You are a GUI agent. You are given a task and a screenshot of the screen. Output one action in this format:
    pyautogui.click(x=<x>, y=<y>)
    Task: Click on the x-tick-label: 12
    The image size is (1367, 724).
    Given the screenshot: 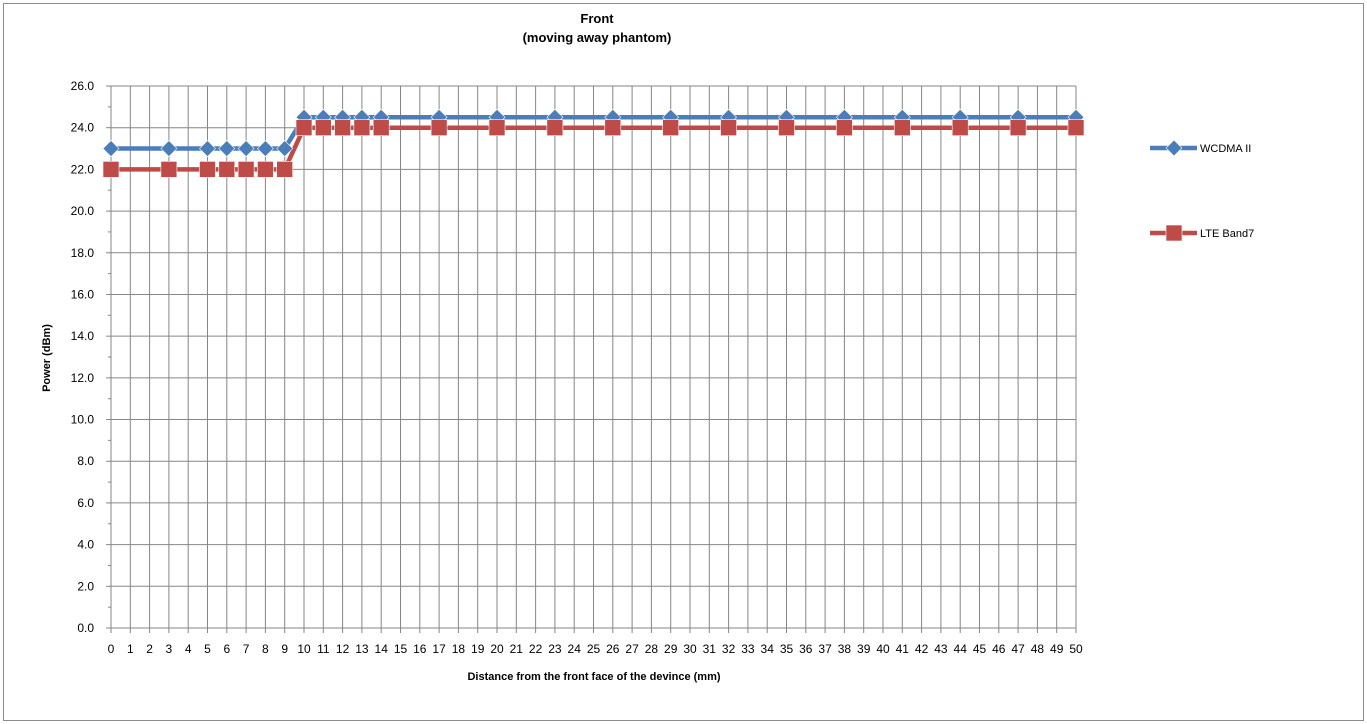 What is the action you would take?
    pyautogui.click(x=343, y=649)
    